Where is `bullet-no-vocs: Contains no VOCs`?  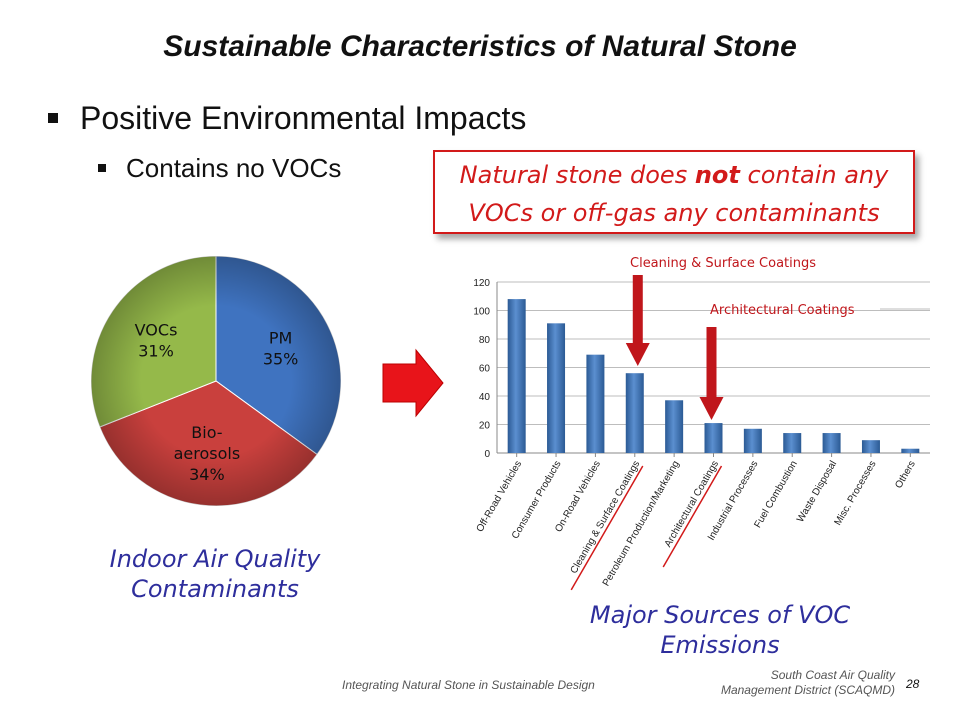 bullet-no-vocs: Contains no VOCs is located at coordinates (219, 168).